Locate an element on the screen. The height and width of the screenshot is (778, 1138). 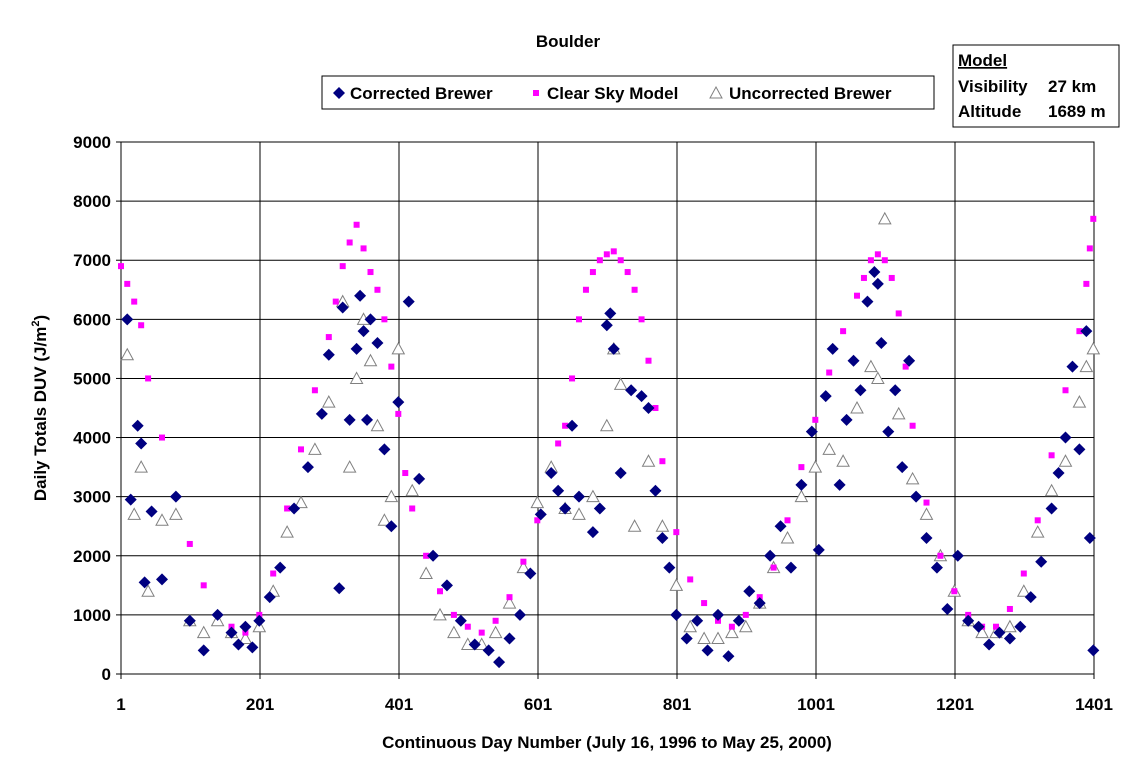
y-tick-label: 7000 is located at coordinates (92, 260).